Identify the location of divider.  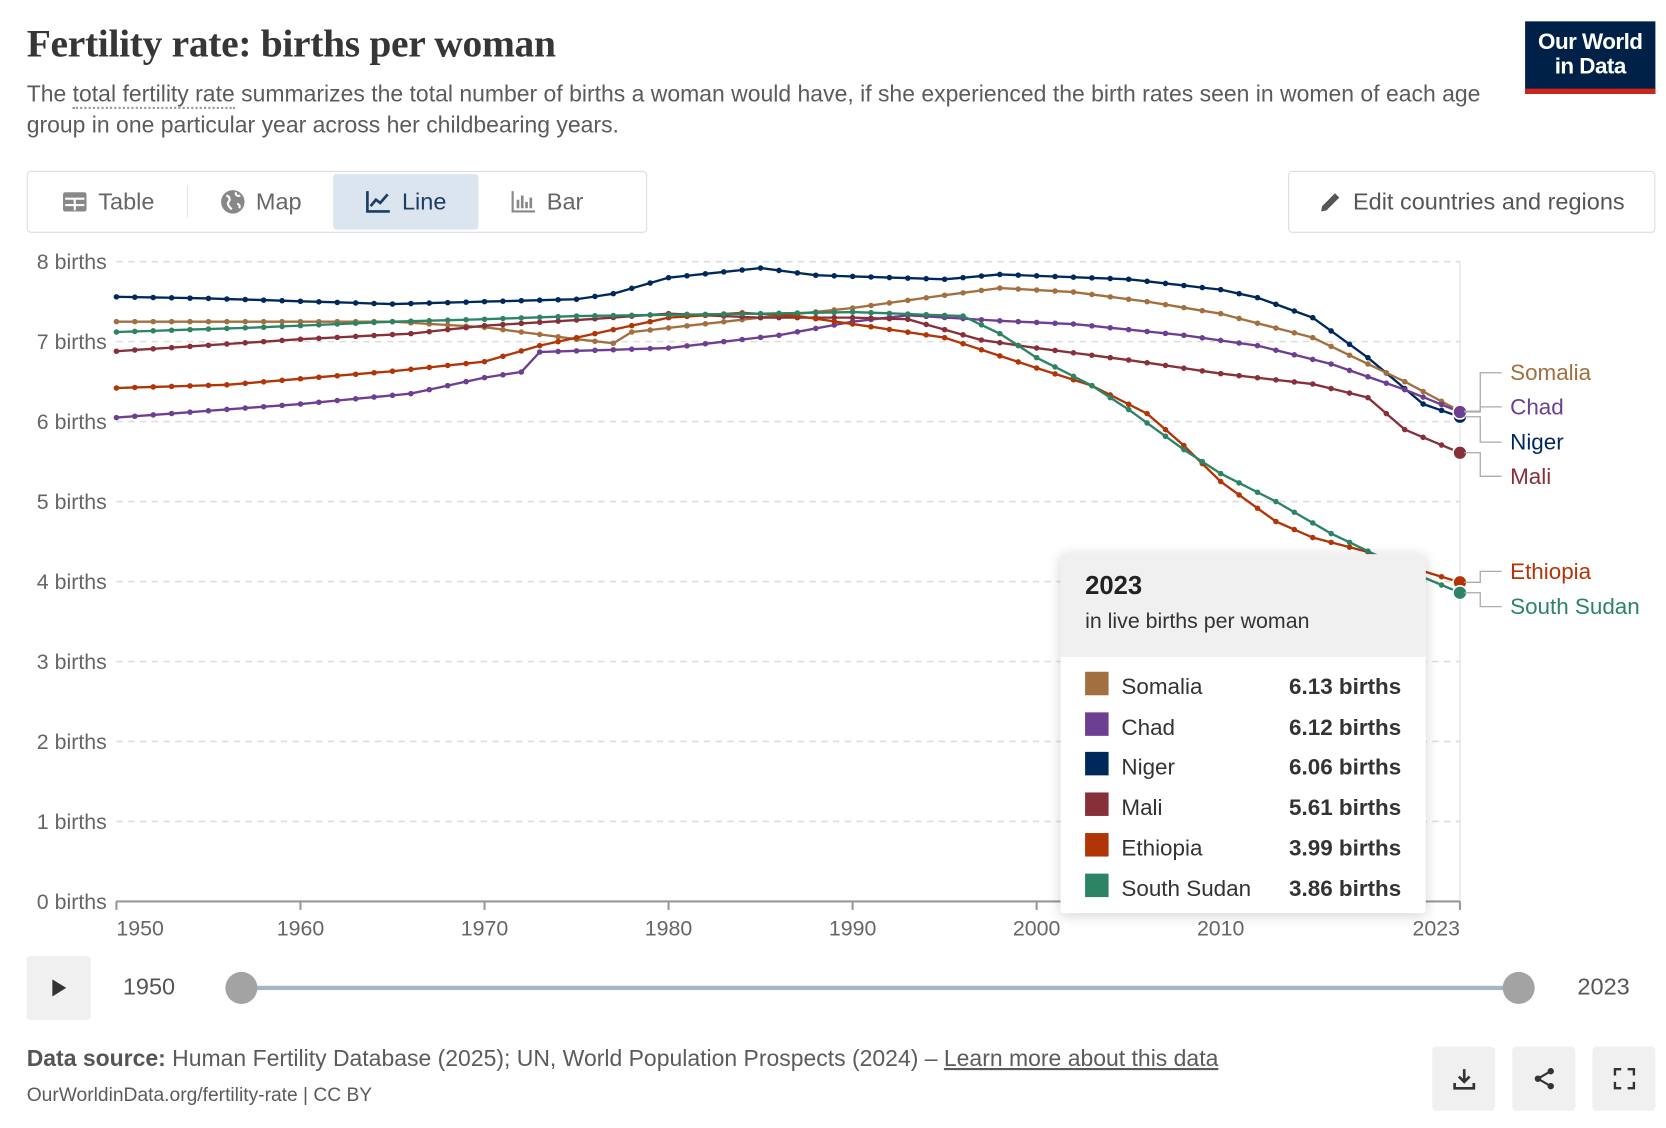
(187, 201).